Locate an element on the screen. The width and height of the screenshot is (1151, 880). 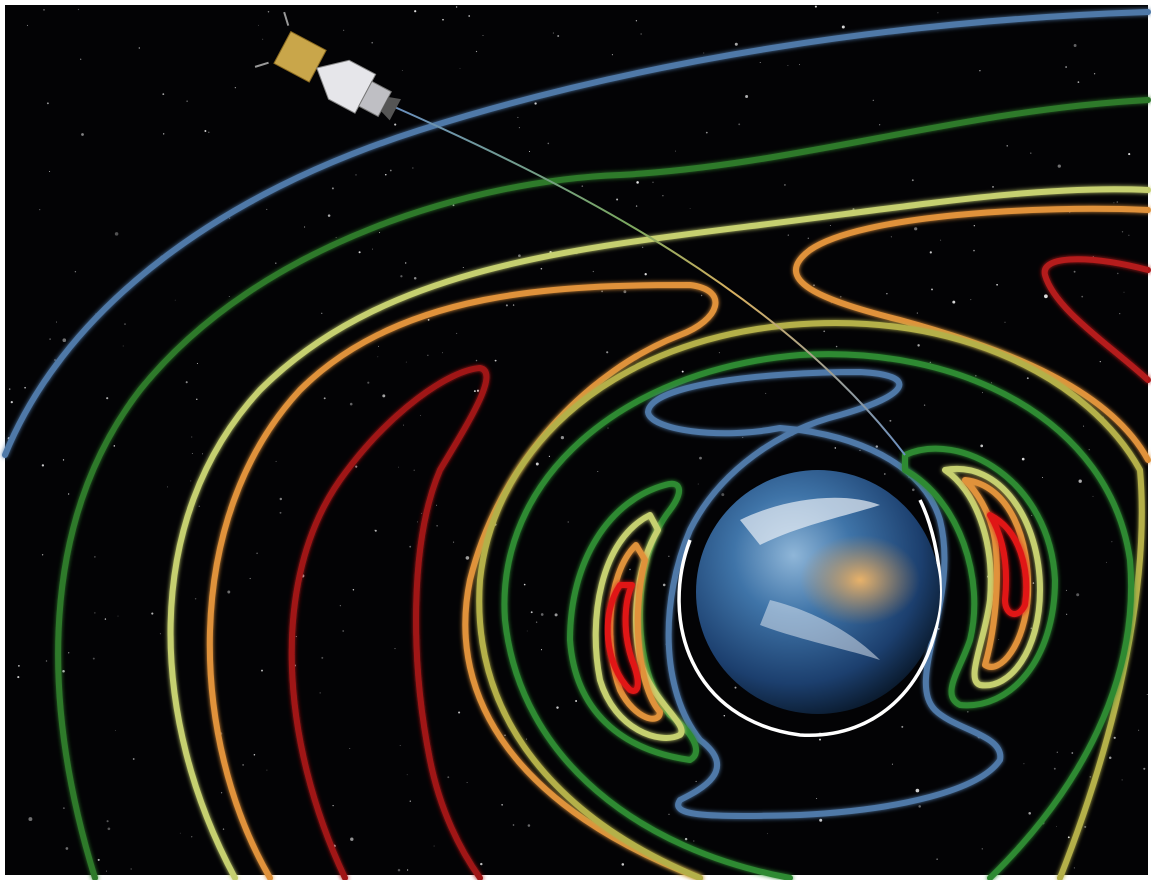
service-module is located at coordinates (375, 99).